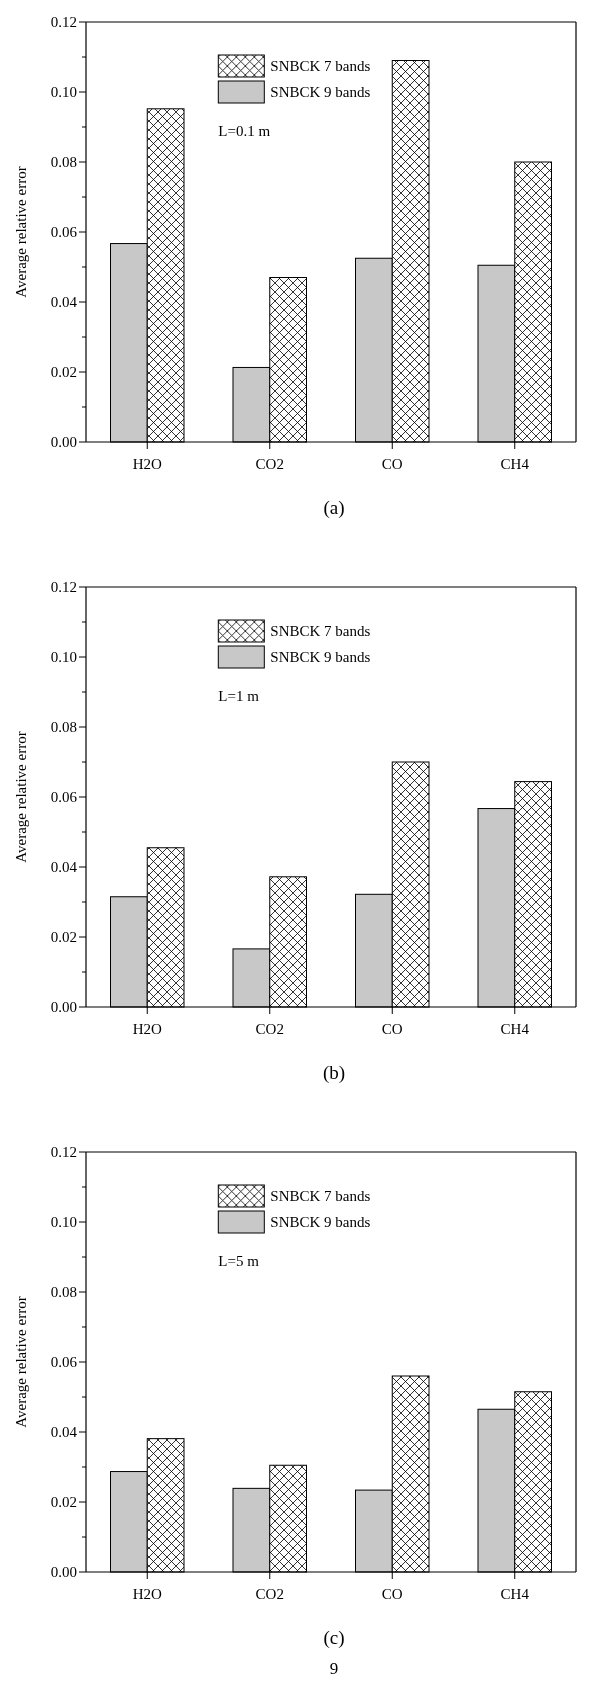 This screenshot has height=1703, width=592. What do you see at coordinates (239, 1261) in the screenshot?
I see `annotation: L=5 m` at bounding box center [239, 1261].